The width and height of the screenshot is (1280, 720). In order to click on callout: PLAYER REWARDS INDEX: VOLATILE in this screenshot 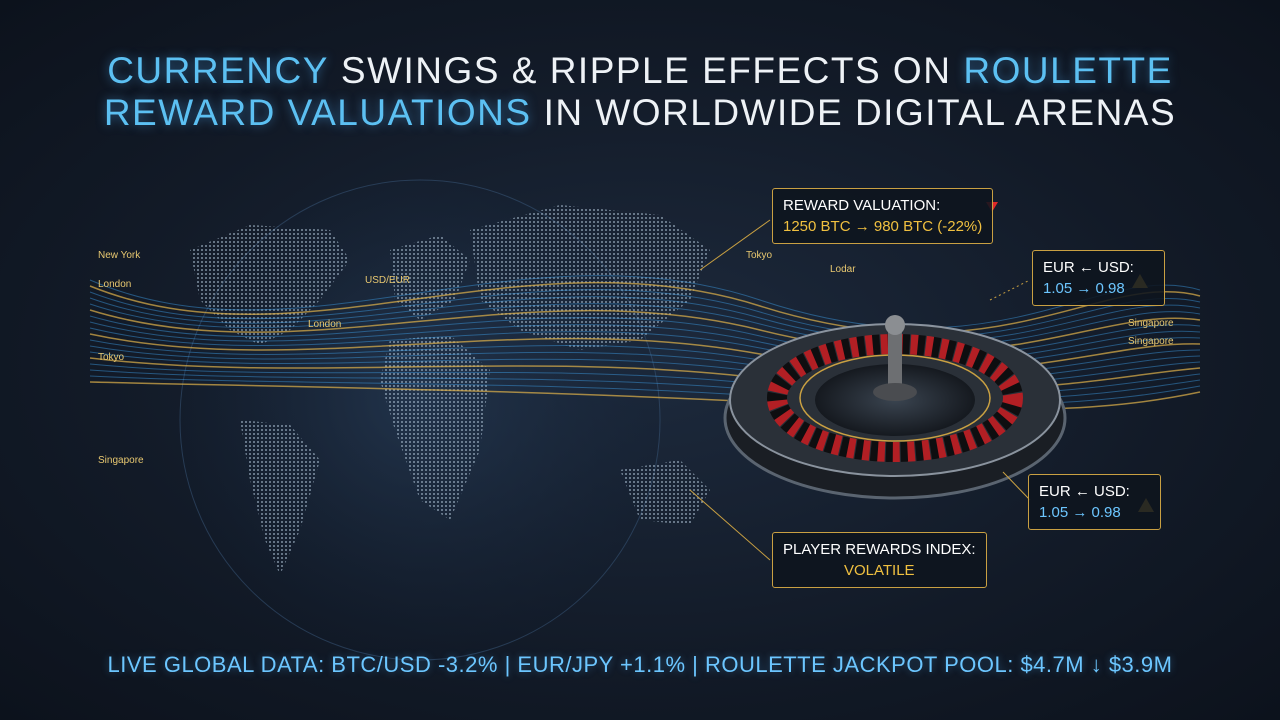, I will do `click(879, 560)`.